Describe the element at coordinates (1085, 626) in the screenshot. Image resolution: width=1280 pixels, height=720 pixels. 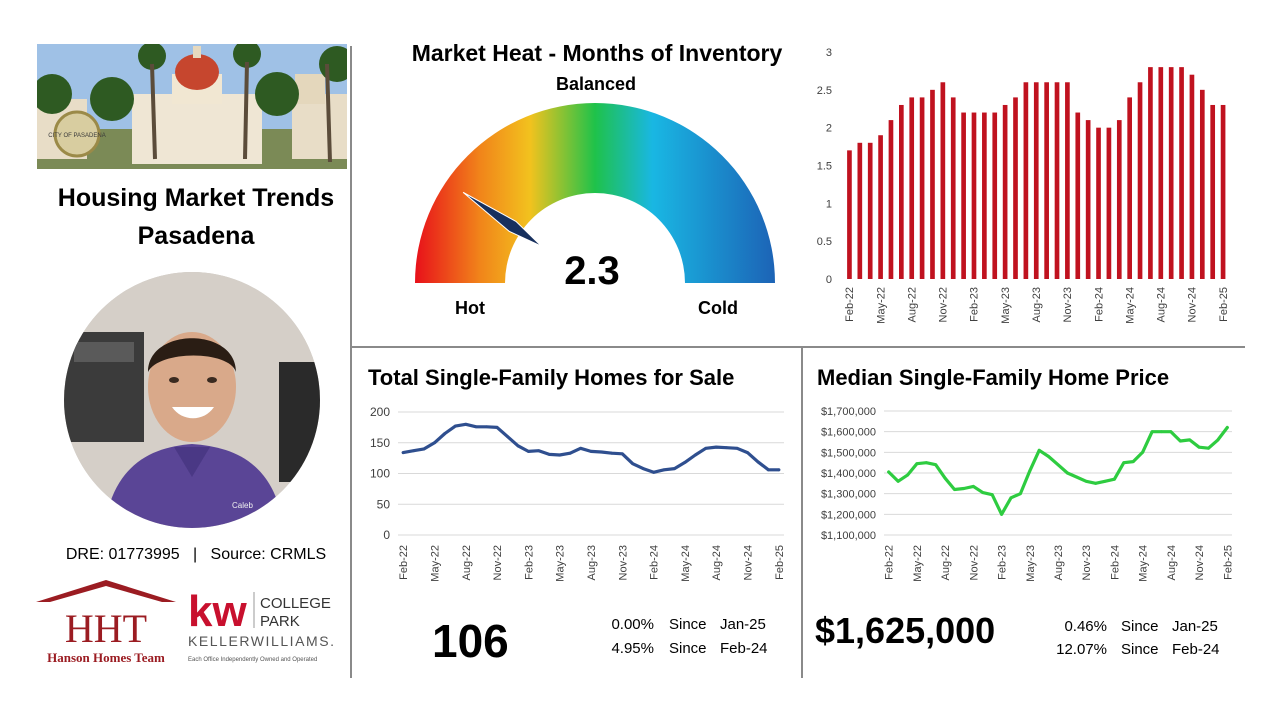
I see `change-percent: 0.46%` at that location.